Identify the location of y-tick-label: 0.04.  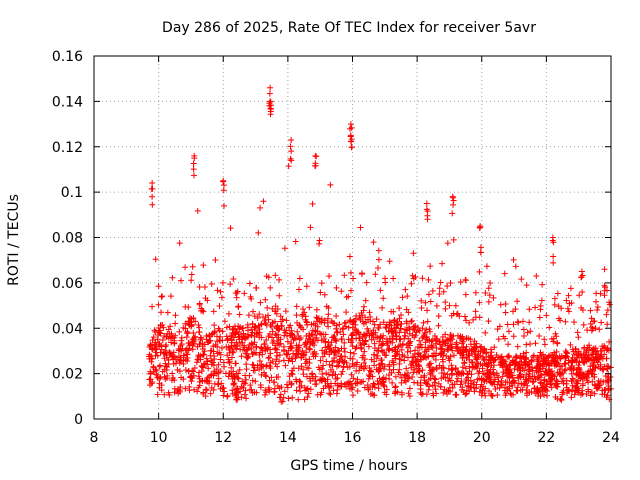
(67, 329).